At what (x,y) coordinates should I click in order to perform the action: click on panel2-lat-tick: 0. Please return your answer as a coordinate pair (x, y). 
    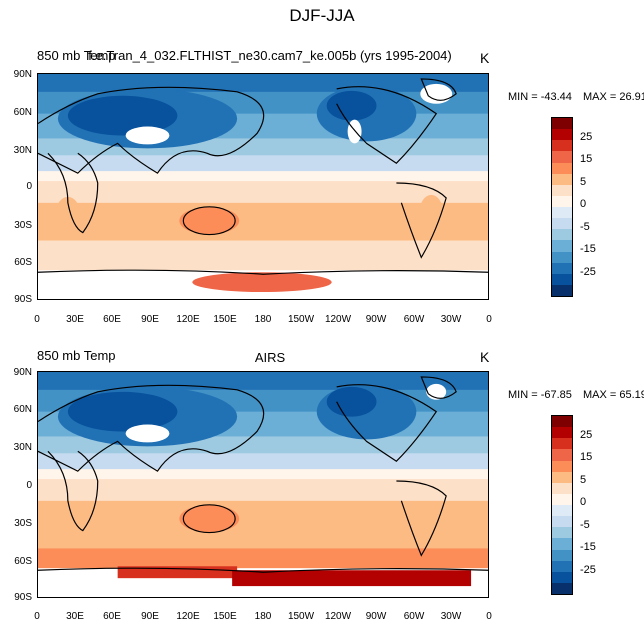
    Looking at the image, I should click on (29, 485).